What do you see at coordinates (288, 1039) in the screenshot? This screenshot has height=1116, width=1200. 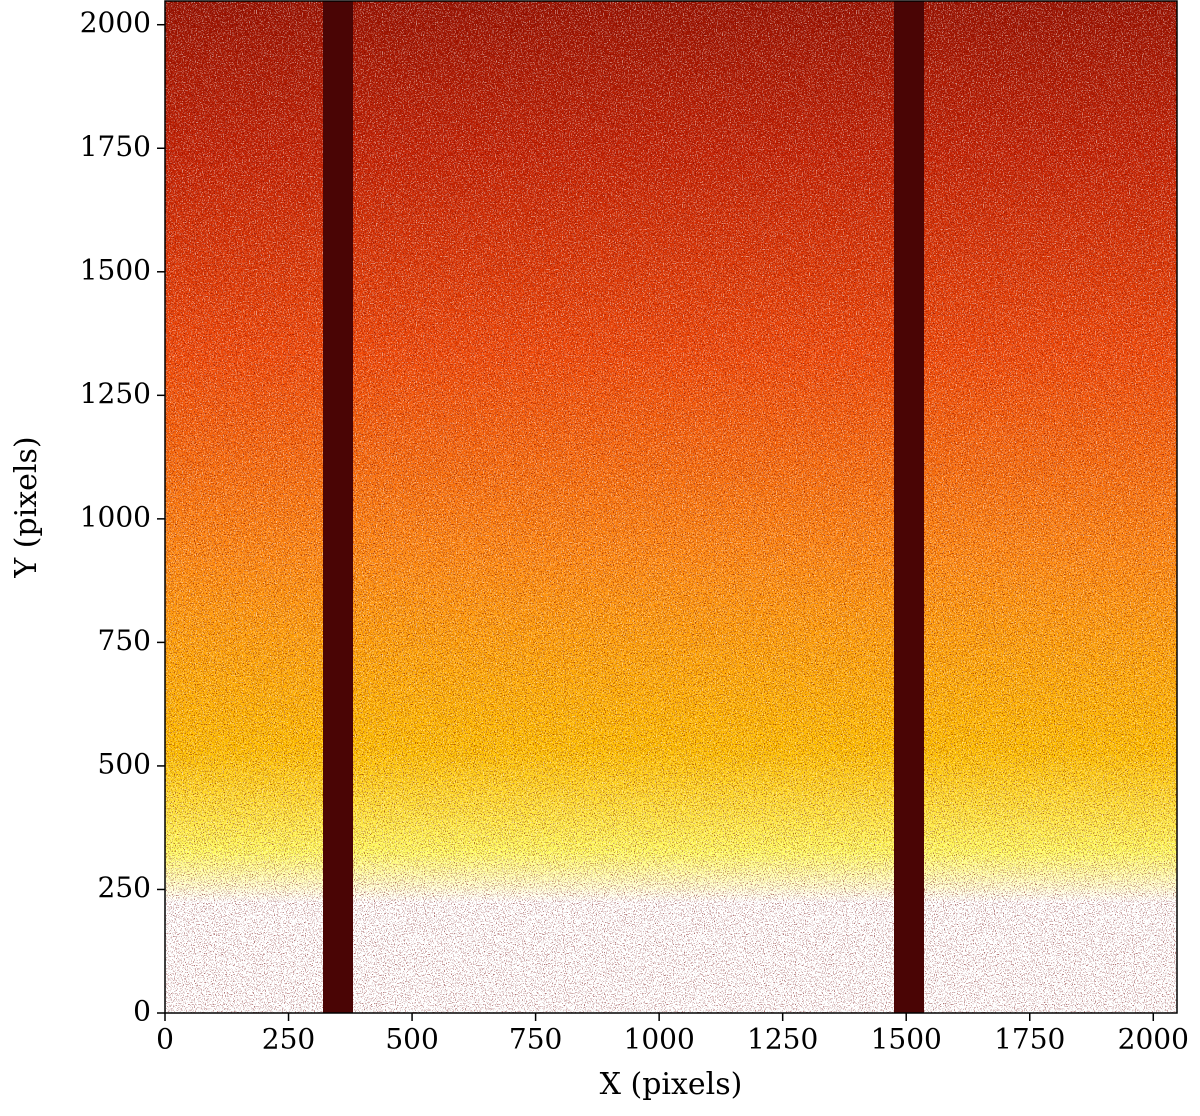 I see `x-tick-label: 250` at bounding box center [288, 1039].